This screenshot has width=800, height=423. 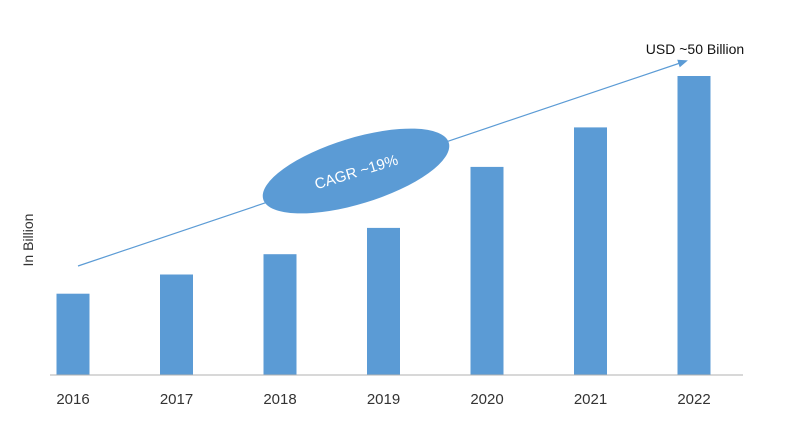 What do you see at coordinates (280, 314) in the screenshot?
I see `bar-2018` at bounding box center [280, 314].